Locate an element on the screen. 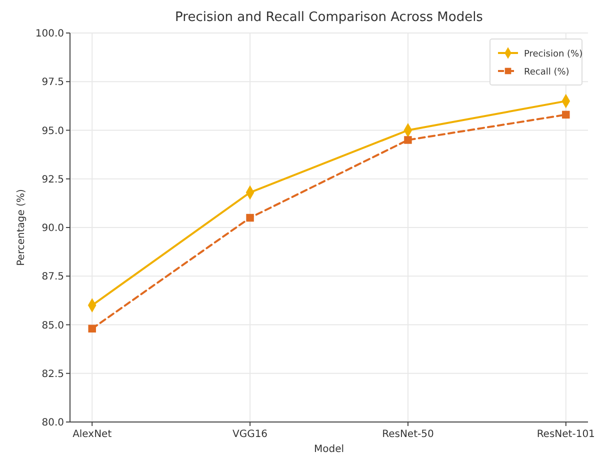 The image size is (599, 456). x-tick-label: ResNet-50 is located at coordinates (408, 434).